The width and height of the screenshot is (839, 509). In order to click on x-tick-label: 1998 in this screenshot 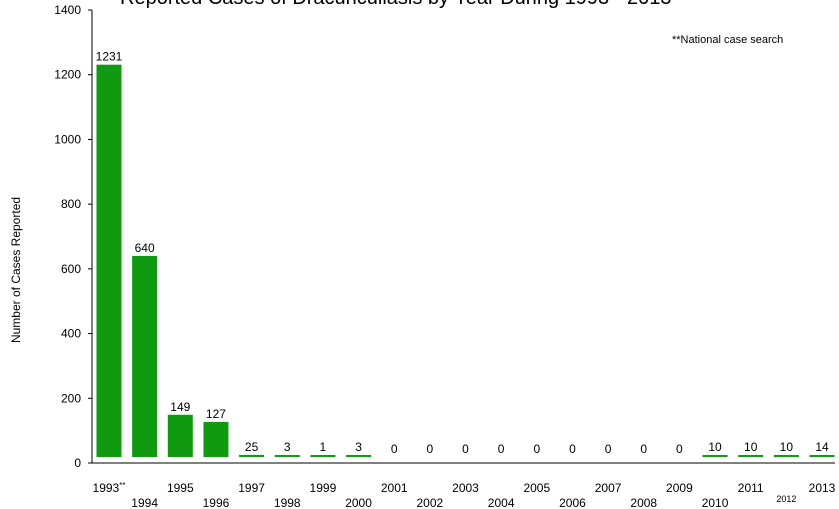, I will do `click(287, 502)`.